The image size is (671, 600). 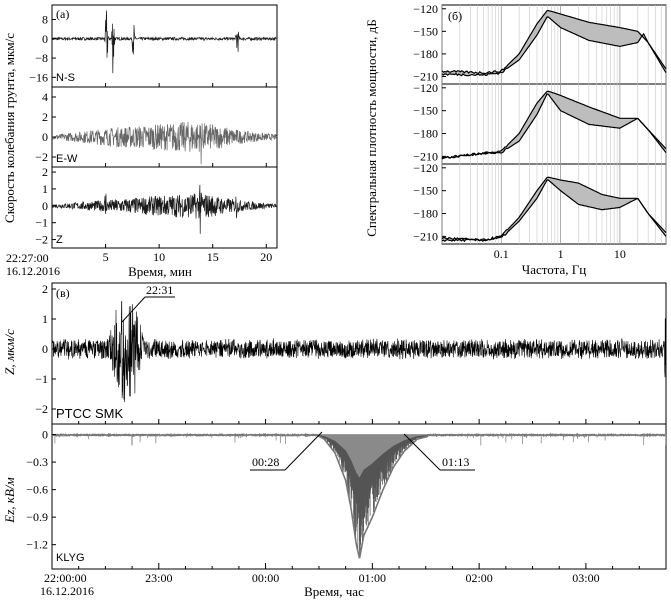 What do you see at coordinates (59, 240) in the screenshot?
I see `subplot-z-name: Z` at bounding box center [59, 240].